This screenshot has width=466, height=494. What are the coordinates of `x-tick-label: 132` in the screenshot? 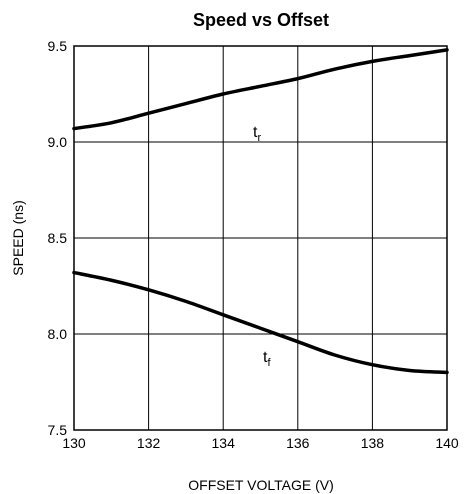 It's located at (149, 443).